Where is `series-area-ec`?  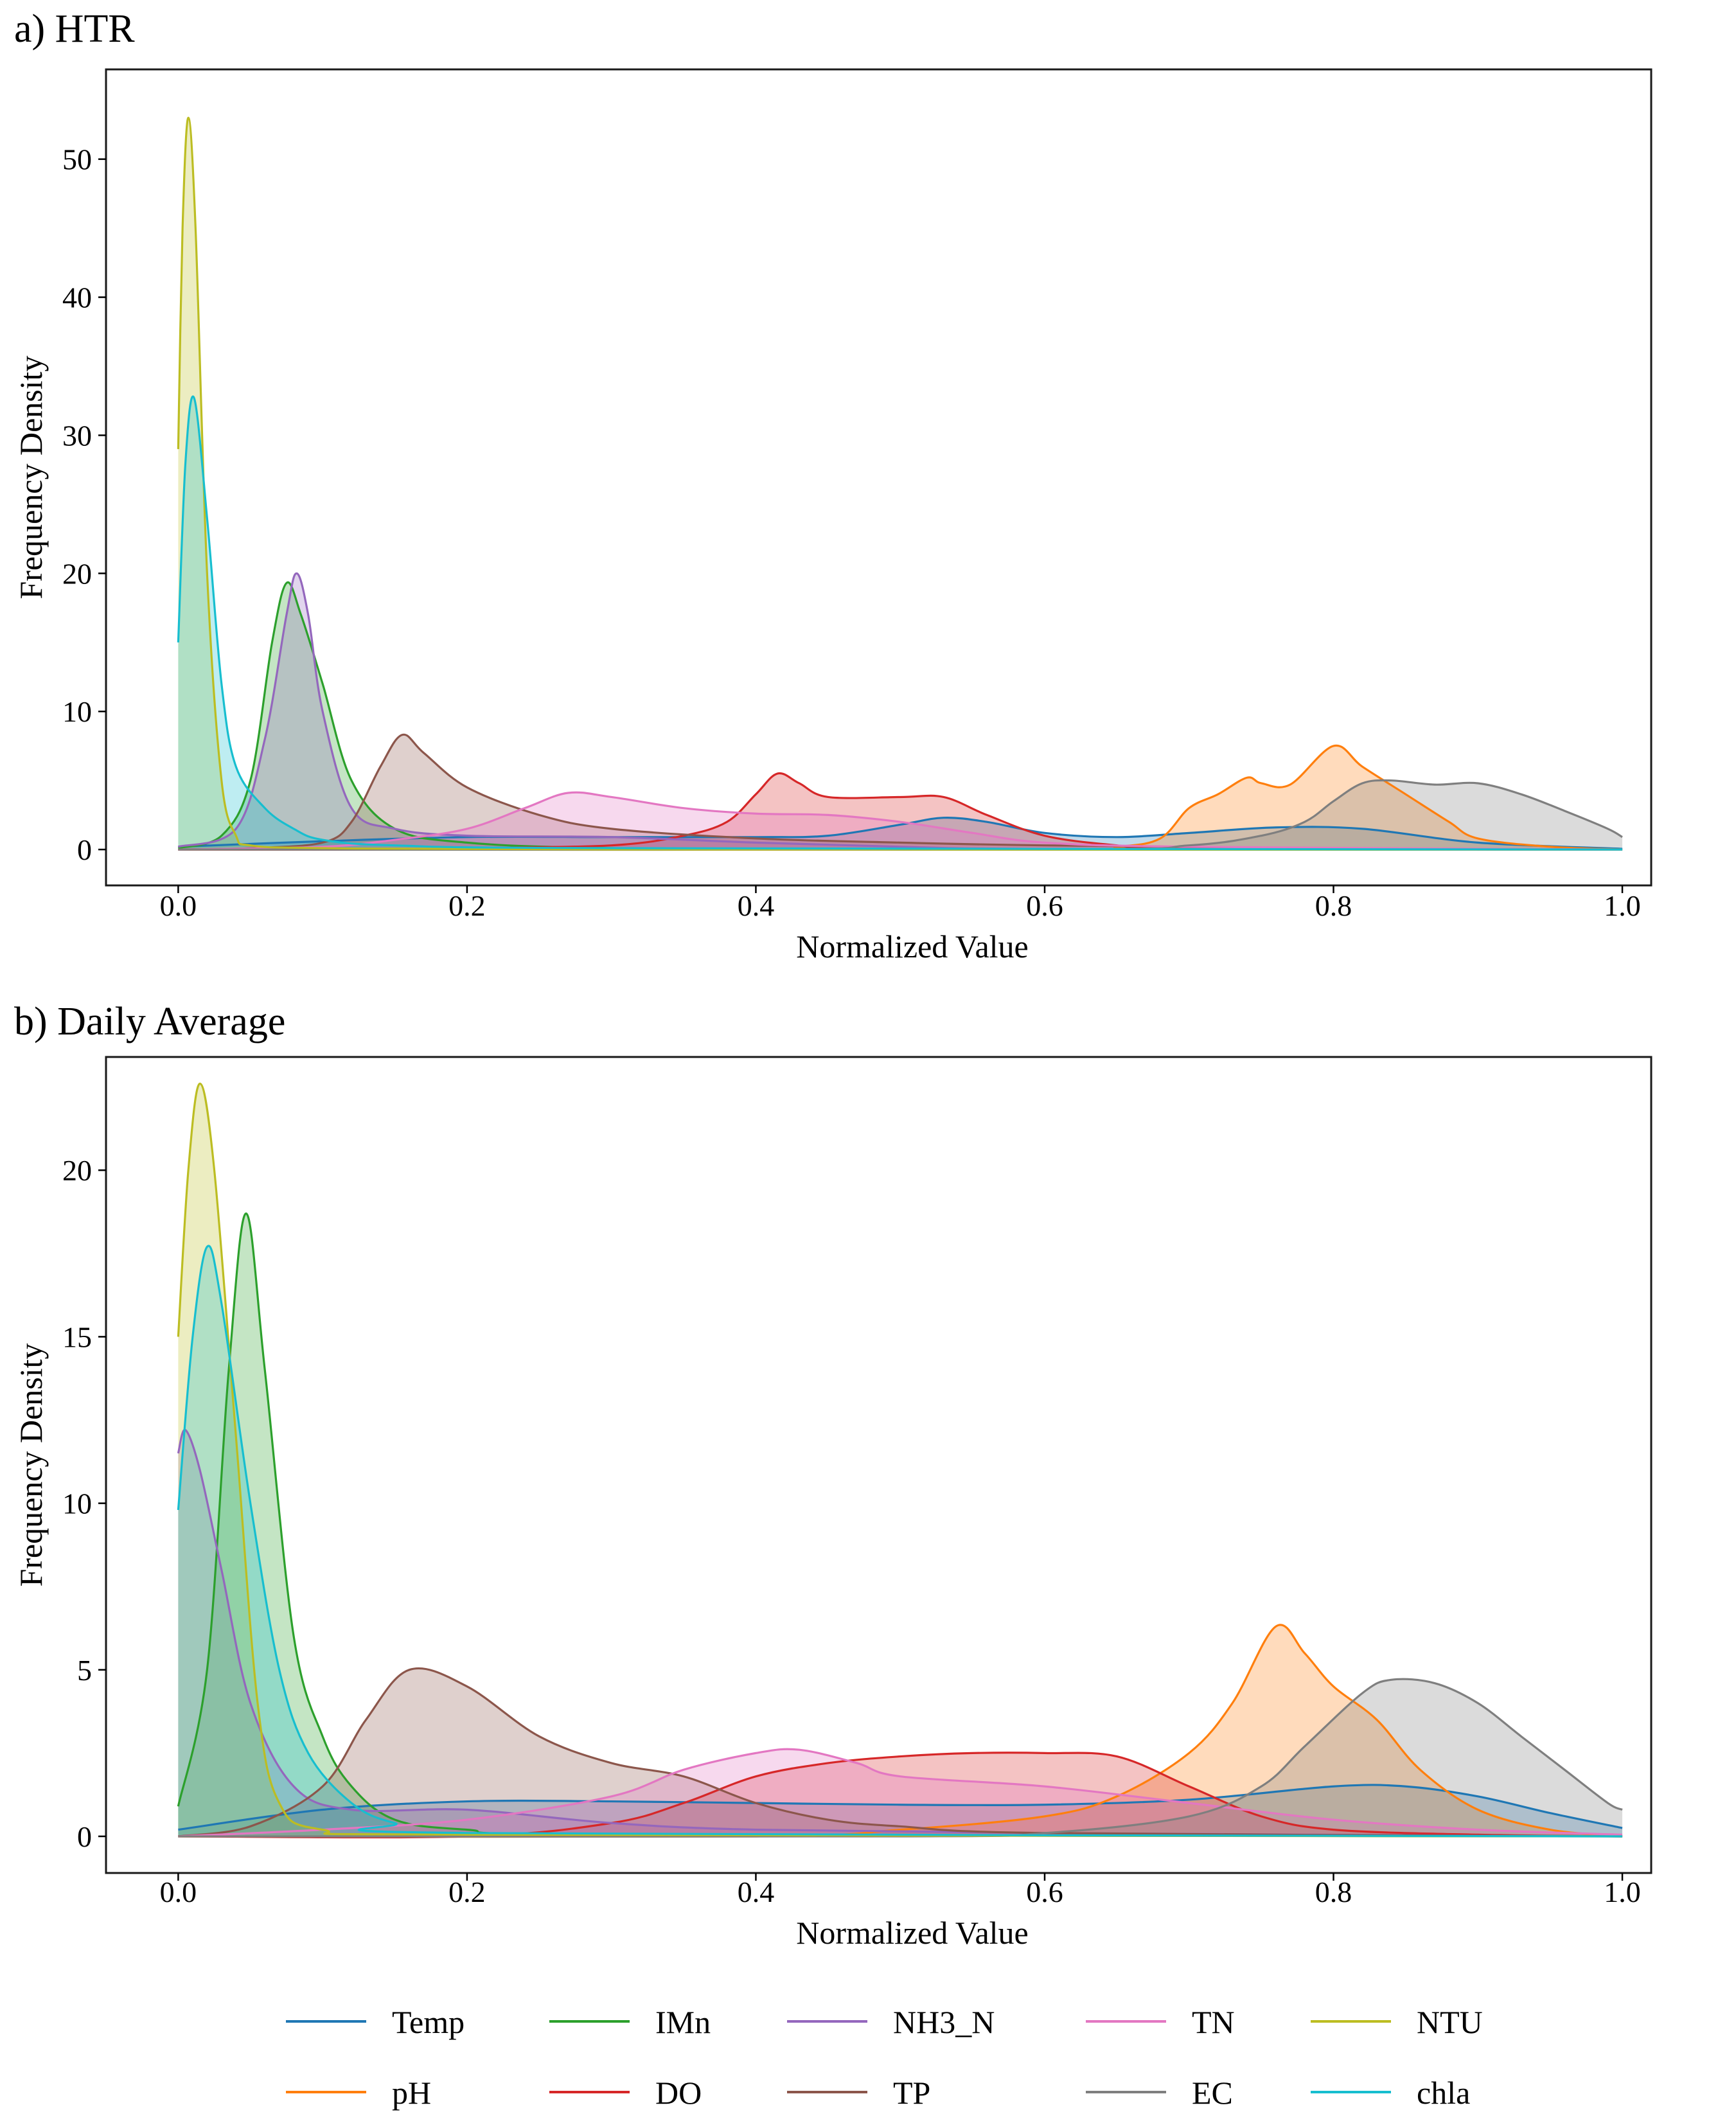 series-area-ec is located at coordinates (900, 1758).